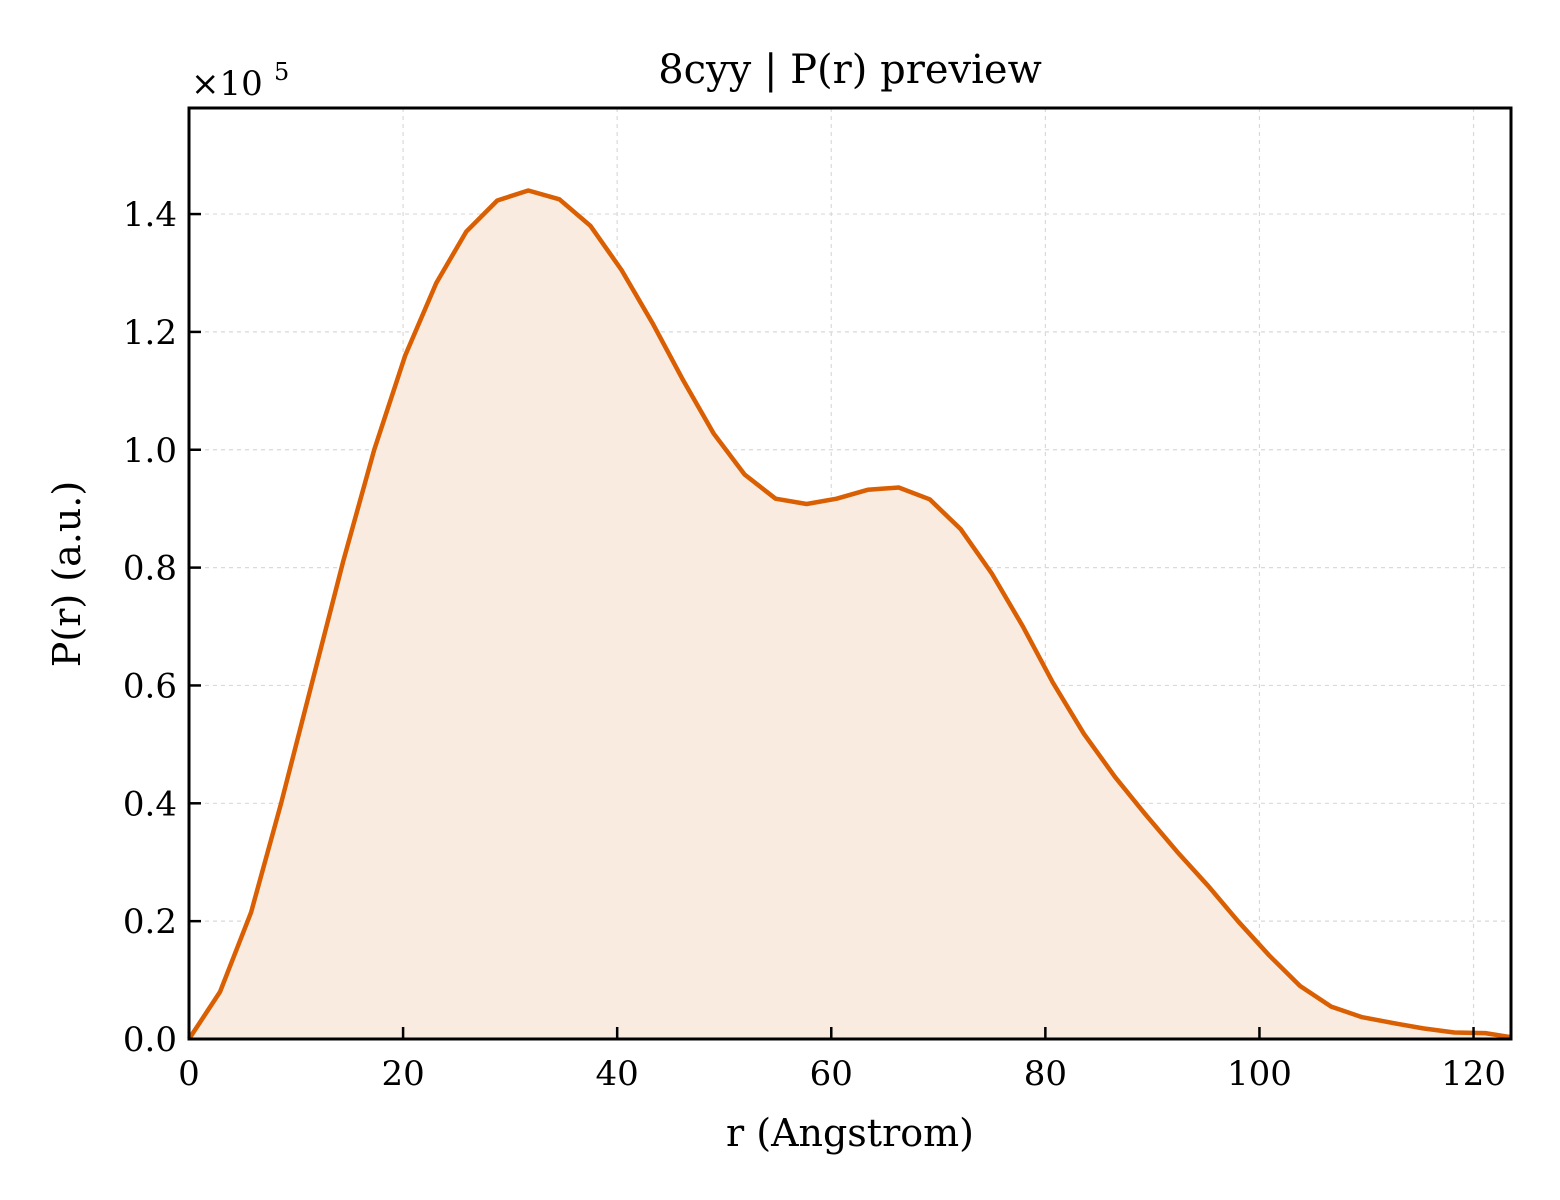 The image size is (1560, 1200). I want to click on y-axis-label: P(r) (a.u.), so click(67, 574).